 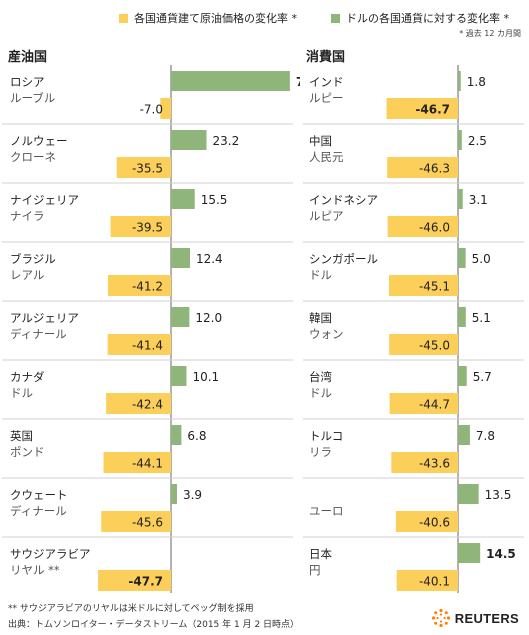 I want to click on reuters-logo-text: REUTERS, so click(x=486, y=618).